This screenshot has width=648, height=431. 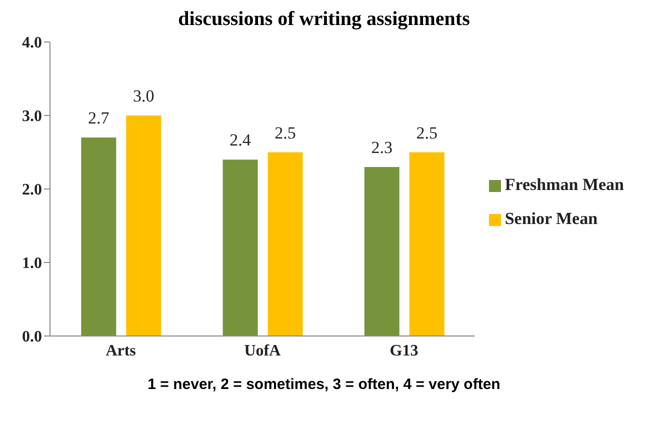 I want to click on y-tick-label: 4.0, so click(x=32, y=43).